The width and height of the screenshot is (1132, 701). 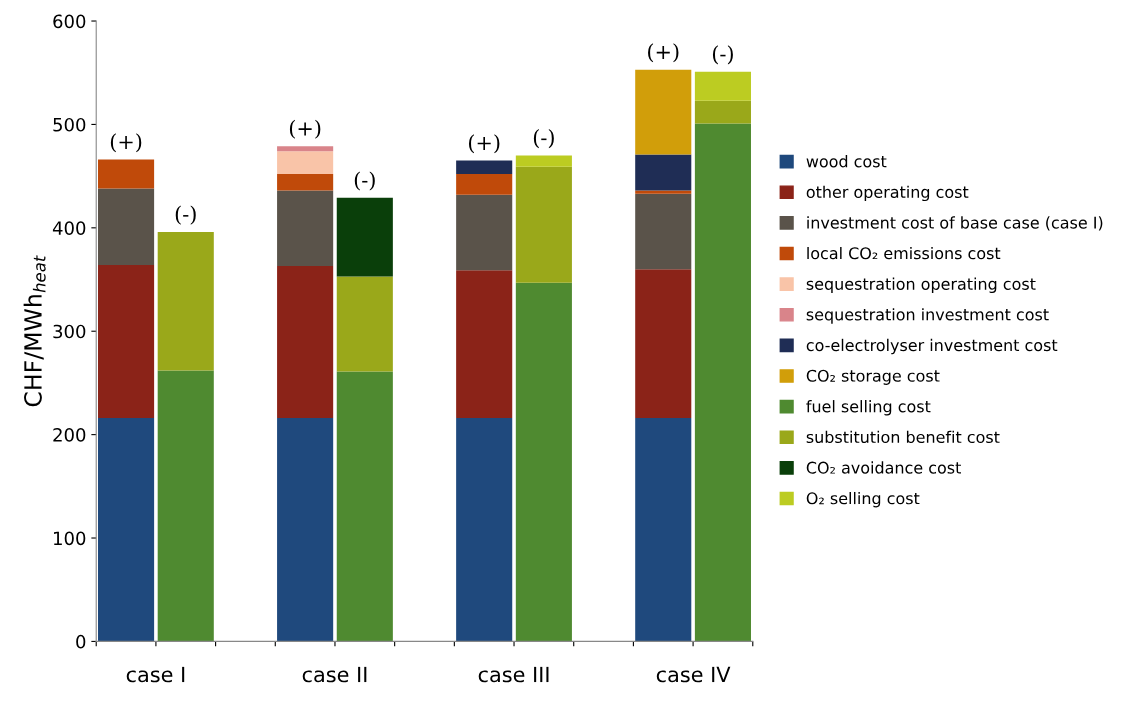 What do you see at coordinates (887, 193) in the screenshot?
I see `legend-label: other operating cost` at bounding box center [887, 193].